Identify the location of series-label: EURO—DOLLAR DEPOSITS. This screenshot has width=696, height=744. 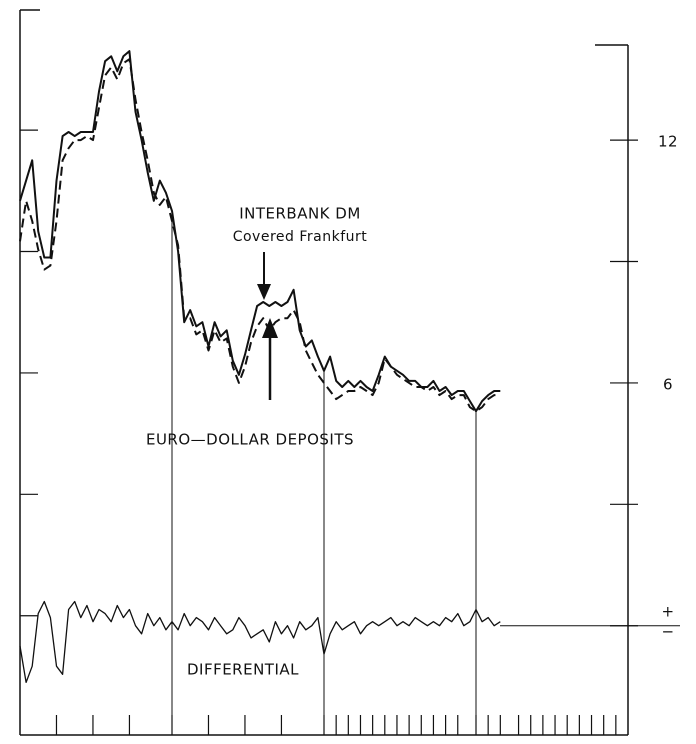
(250, 440).